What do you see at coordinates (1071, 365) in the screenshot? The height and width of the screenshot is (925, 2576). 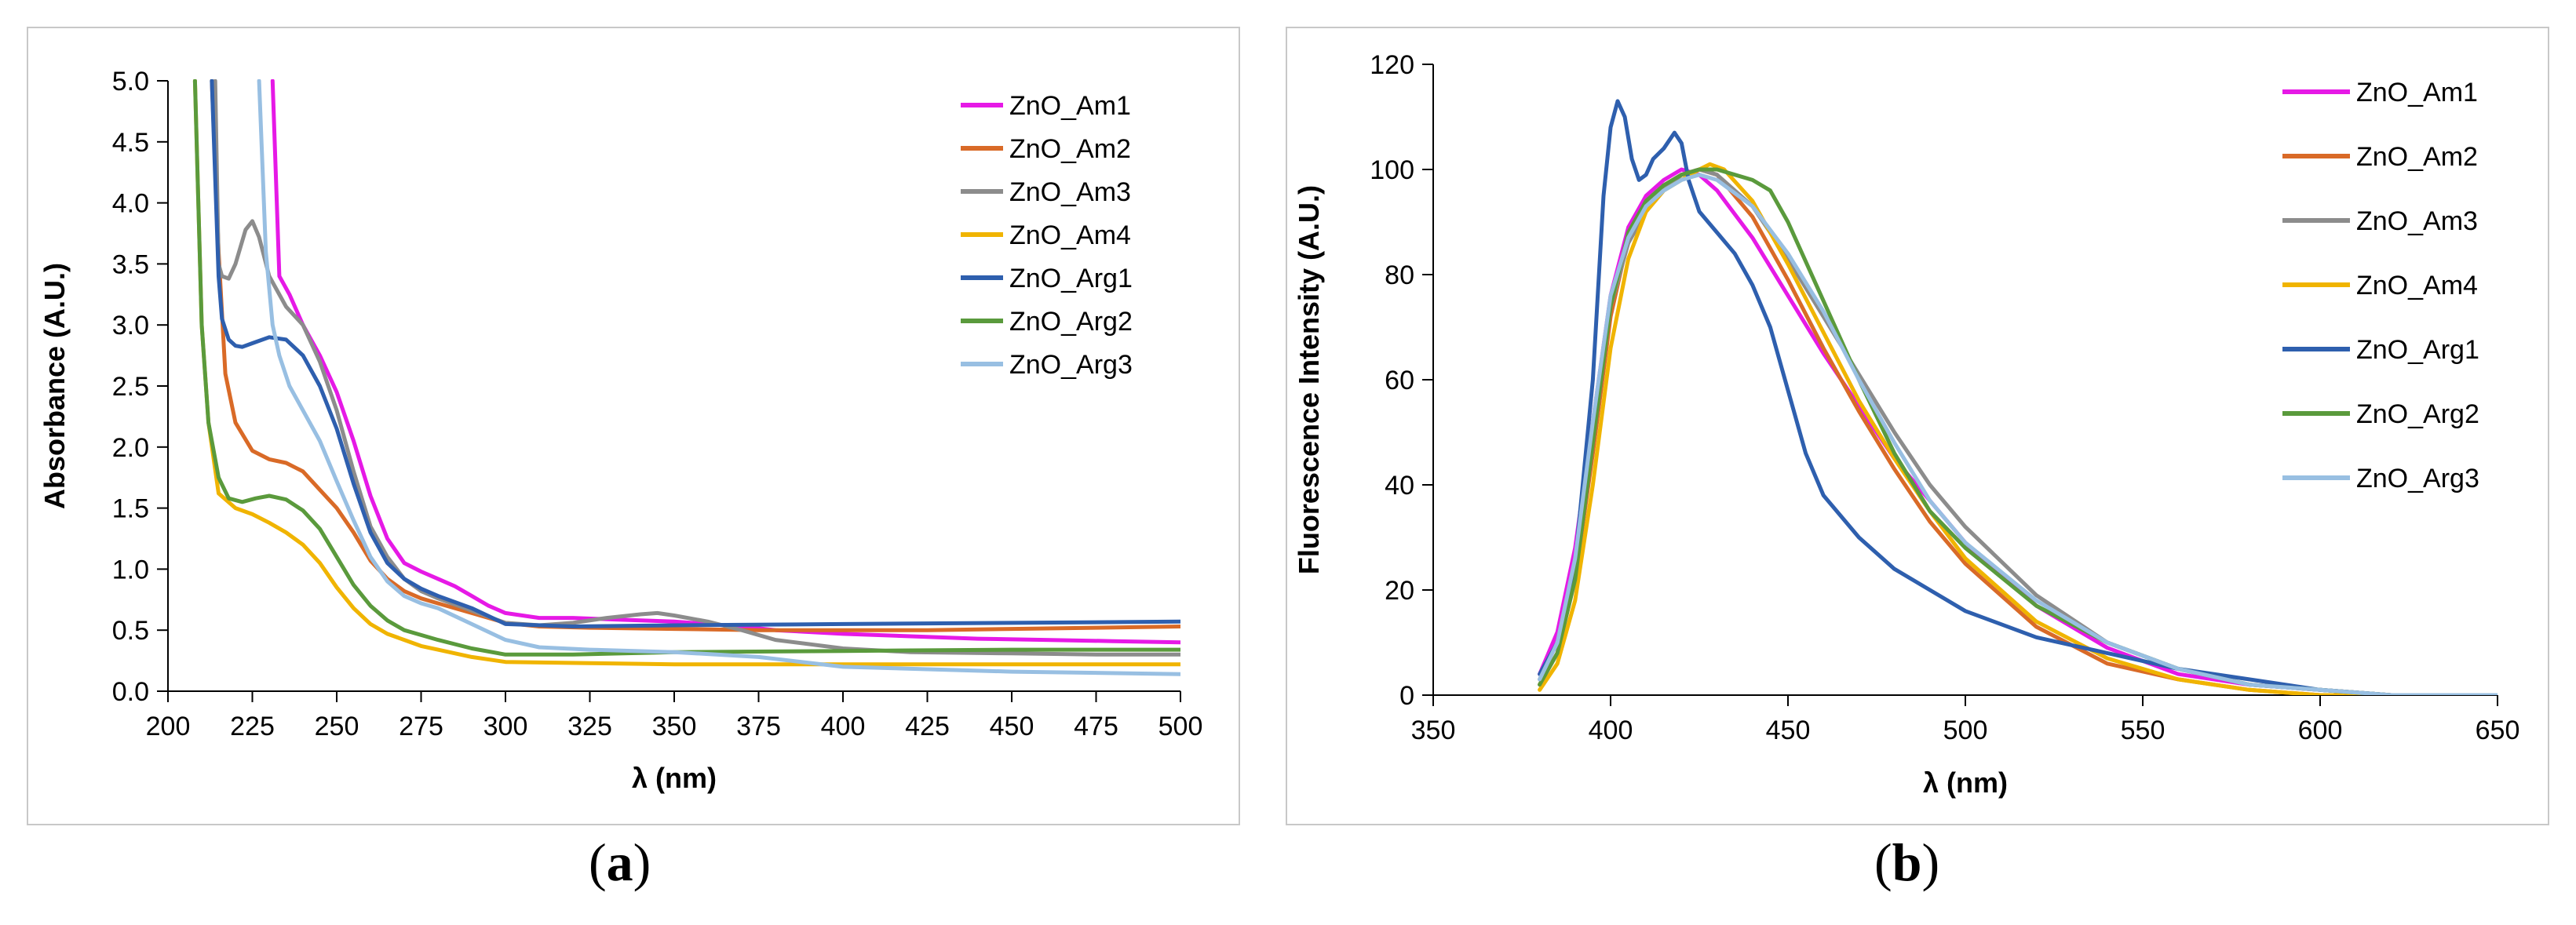 I see `chart-a-legend-label: ZnO_Arg3` at bounding box center [1071, 365].